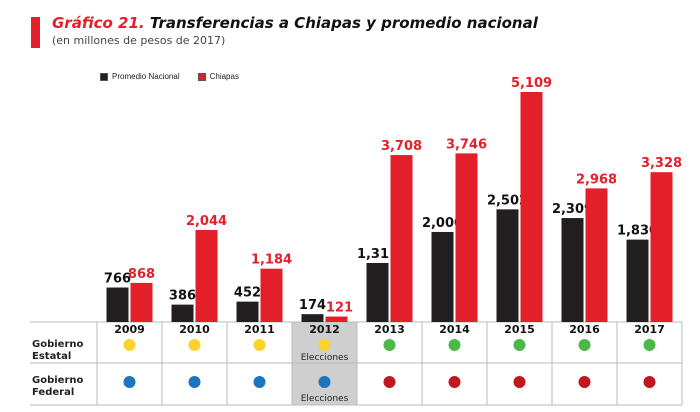 This screenshot has height=412, width=700. Describe the element at coordinates (661, 163) in the screenshot. I see `bar-label-chiapas-2017: 3,328` at that location.